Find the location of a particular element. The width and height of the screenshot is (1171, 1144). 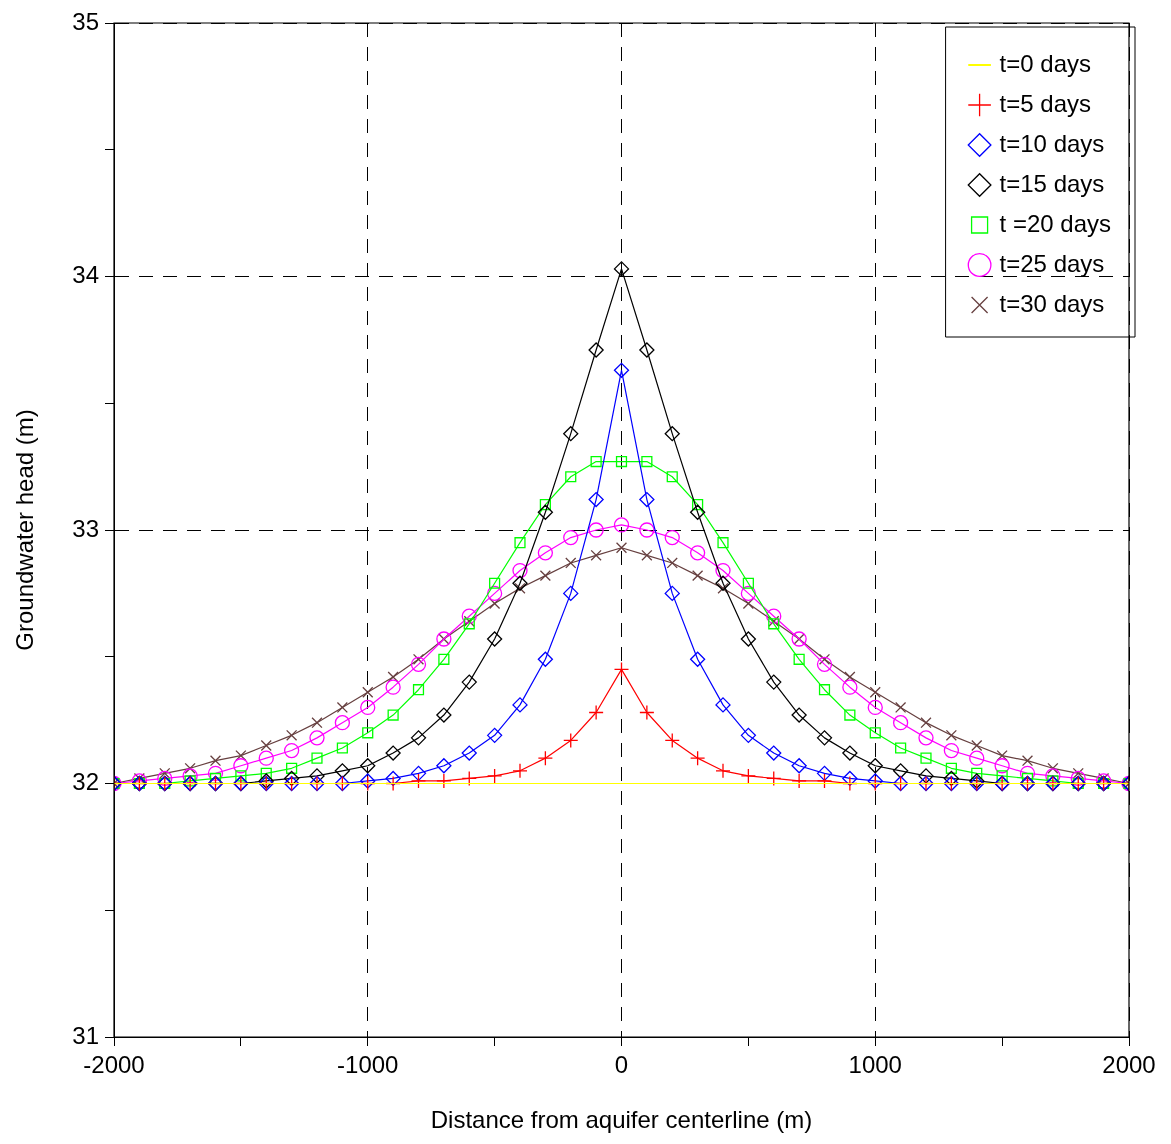

x-tick-label: 2000 is located at coordinates (1129, 1065).